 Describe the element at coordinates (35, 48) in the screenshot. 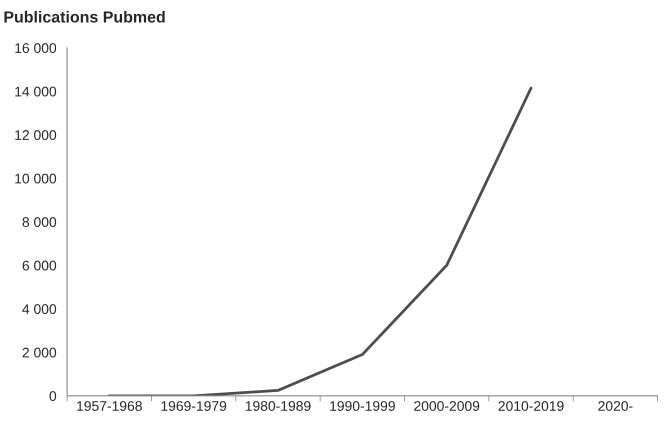

I see `y-tick-label: 16 000` at that location.